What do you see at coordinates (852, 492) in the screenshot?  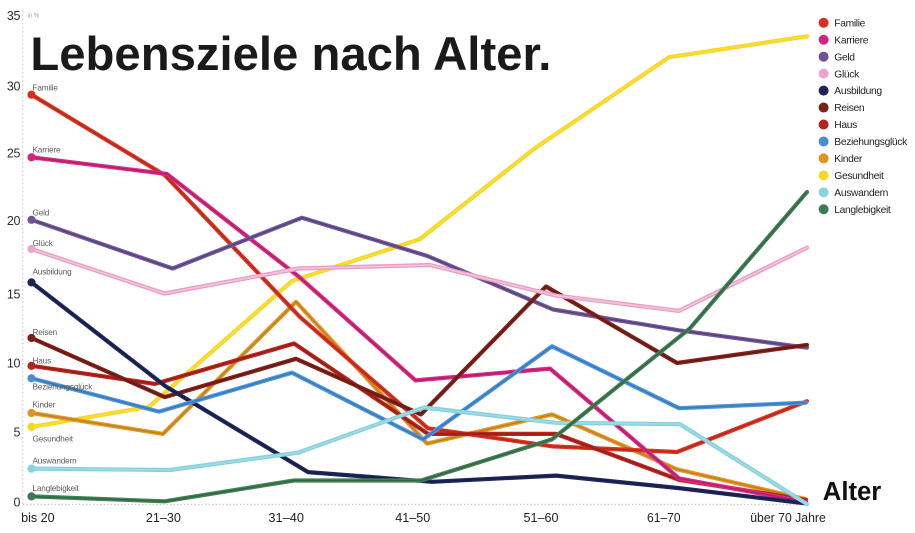 I see `svg-text: Alter` at bounding box center [852, 492].